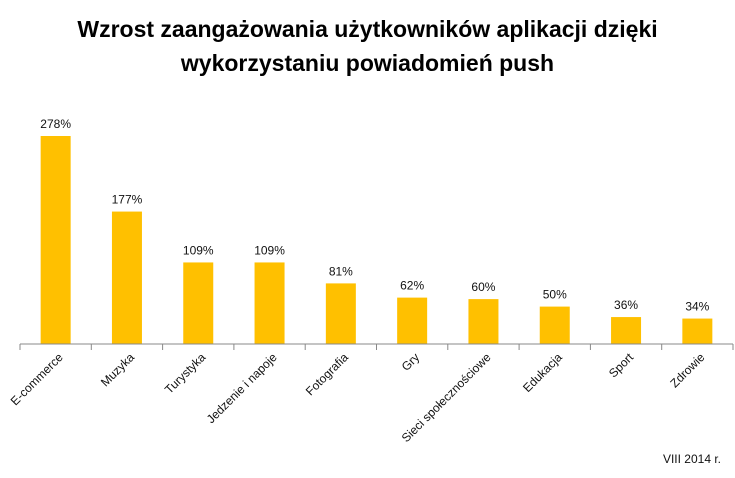 The width and height of the screenshot is (735, 478). I want to click on chart-title-line-2: wykorzystaniu powiadomień push, so click(367, 63).